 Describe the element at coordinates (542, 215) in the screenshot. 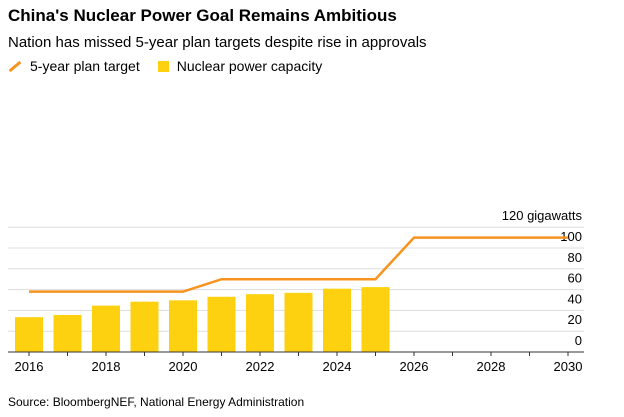

I see `y-tick-label: 120 gigawatts` at that location.